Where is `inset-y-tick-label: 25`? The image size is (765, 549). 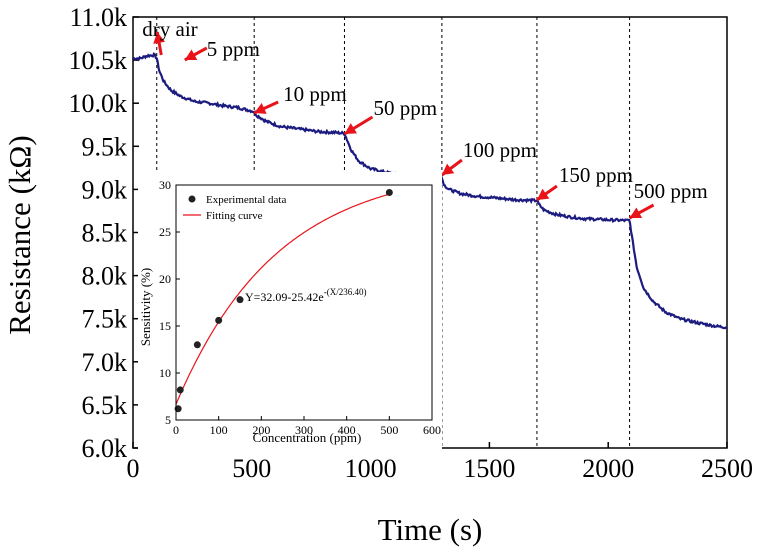
inset-y-tick-label: 25 is located at coordinates (165, 232).